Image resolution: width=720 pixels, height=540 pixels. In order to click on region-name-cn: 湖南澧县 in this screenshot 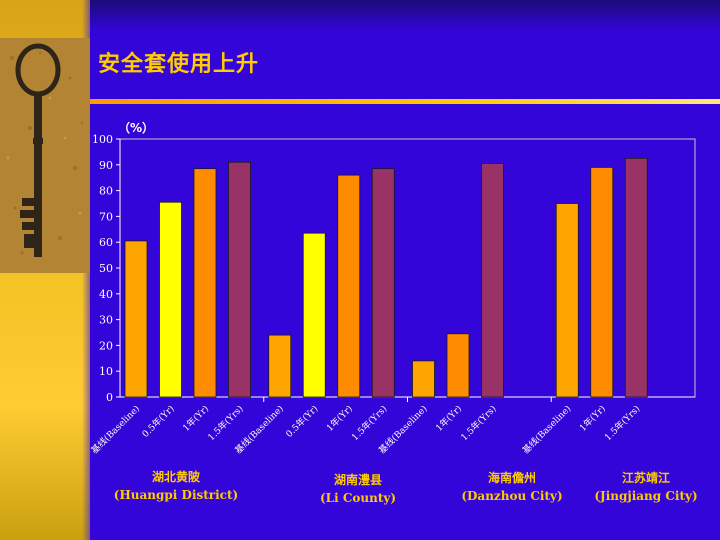, I will do `click(357, 480)`.